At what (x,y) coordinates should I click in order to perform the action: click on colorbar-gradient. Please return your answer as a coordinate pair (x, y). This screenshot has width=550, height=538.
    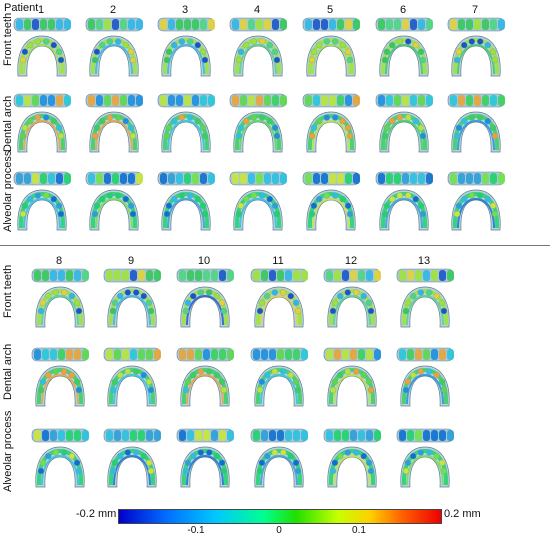
    Looking at the image, I should click on (280, 516).